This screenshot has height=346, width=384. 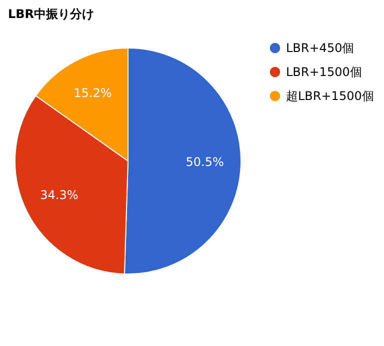 What do you see at coordinates (320, 48) in the screenshot?
I see `legend-label: LBR+450個` at bounding box center [320, 48].